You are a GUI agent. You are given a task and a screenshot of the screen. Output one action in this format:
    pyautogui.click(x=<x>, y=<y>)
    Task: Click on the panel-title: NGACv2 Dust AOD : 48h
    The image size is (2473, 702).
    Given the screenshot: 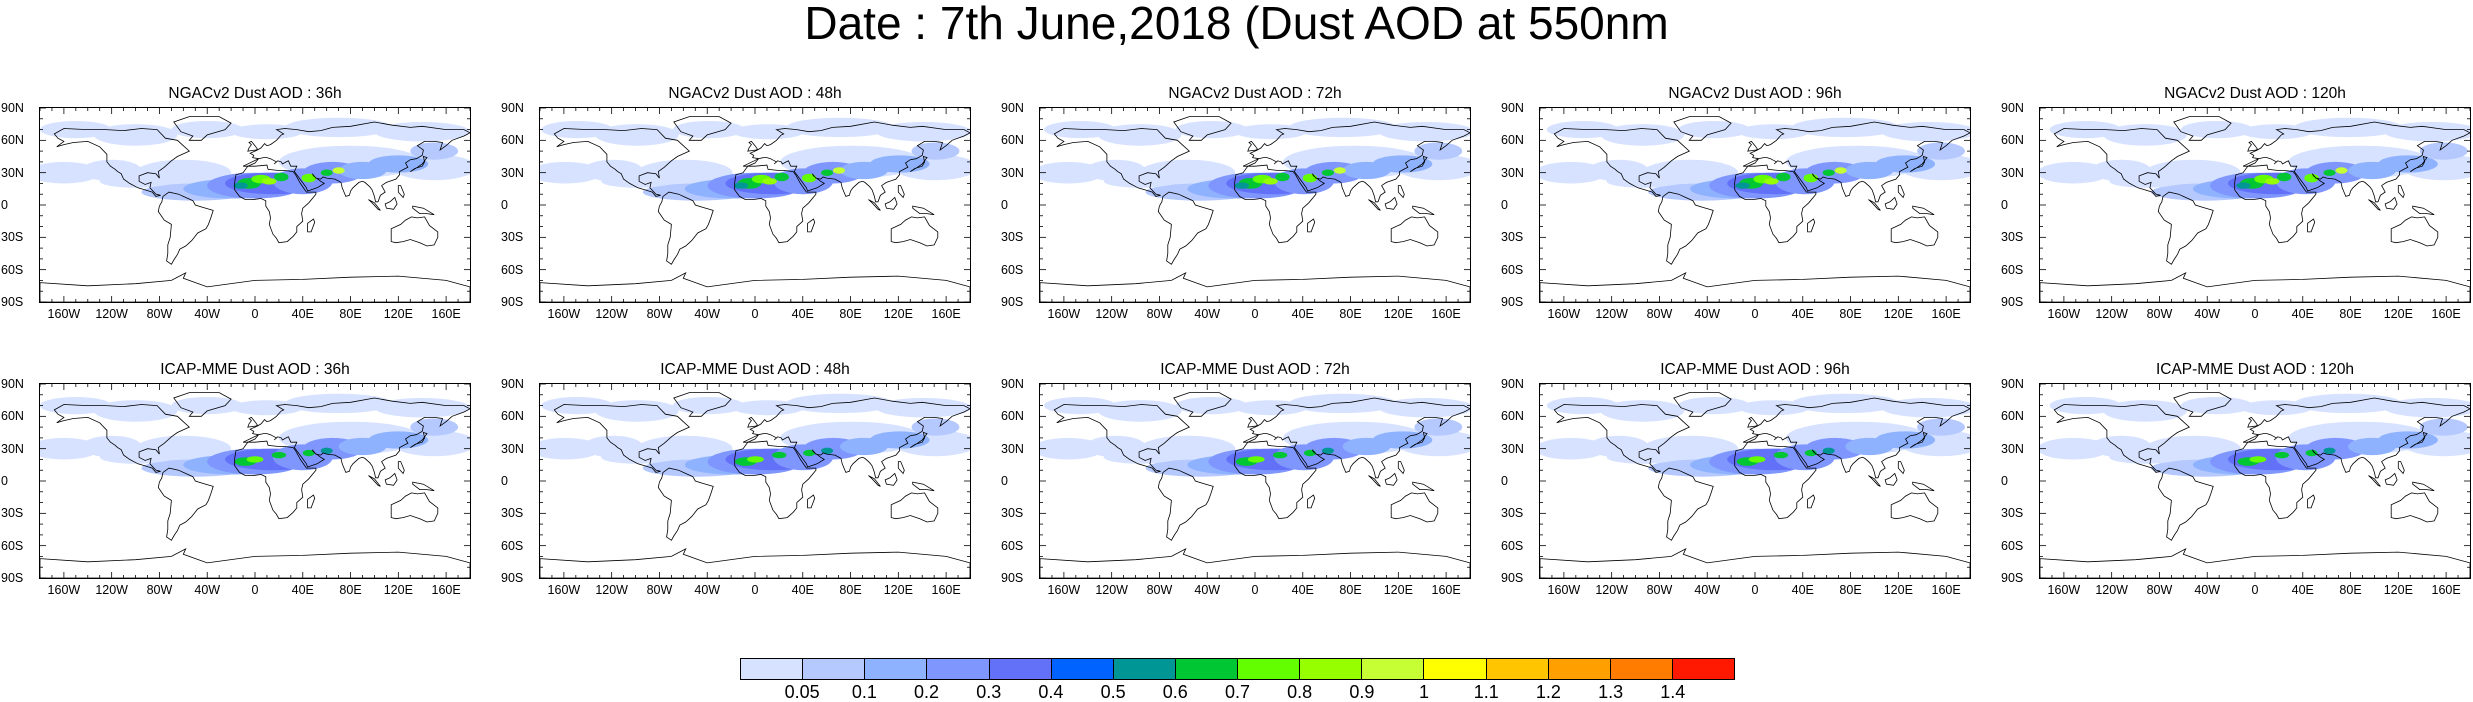 What is the action you would take?
    pyautogui.click(x=755, y=93)
    